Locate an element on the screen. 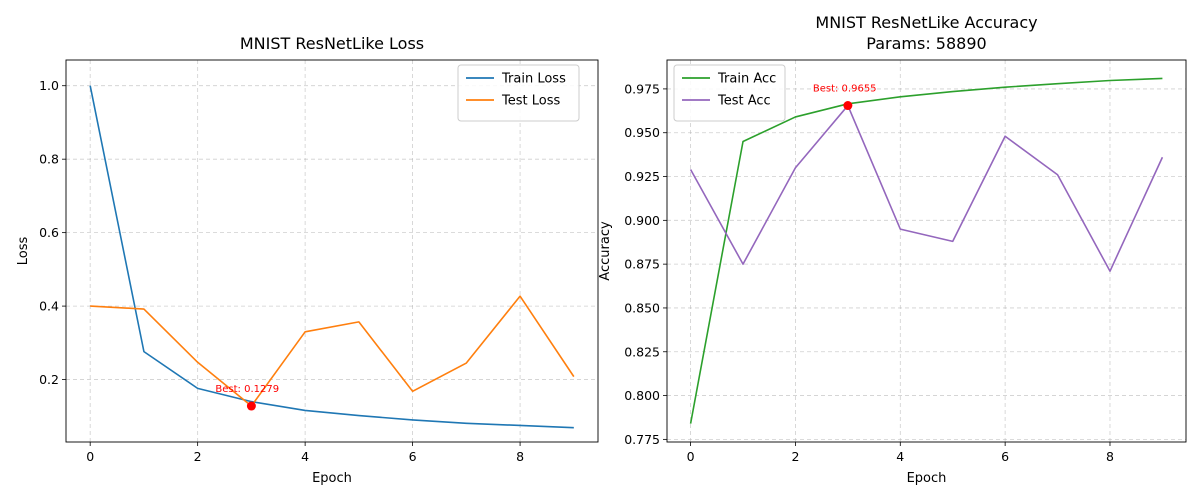 The image size is (1200, 504). legend-entry: Test Acc is located at coordinates (744, 101).